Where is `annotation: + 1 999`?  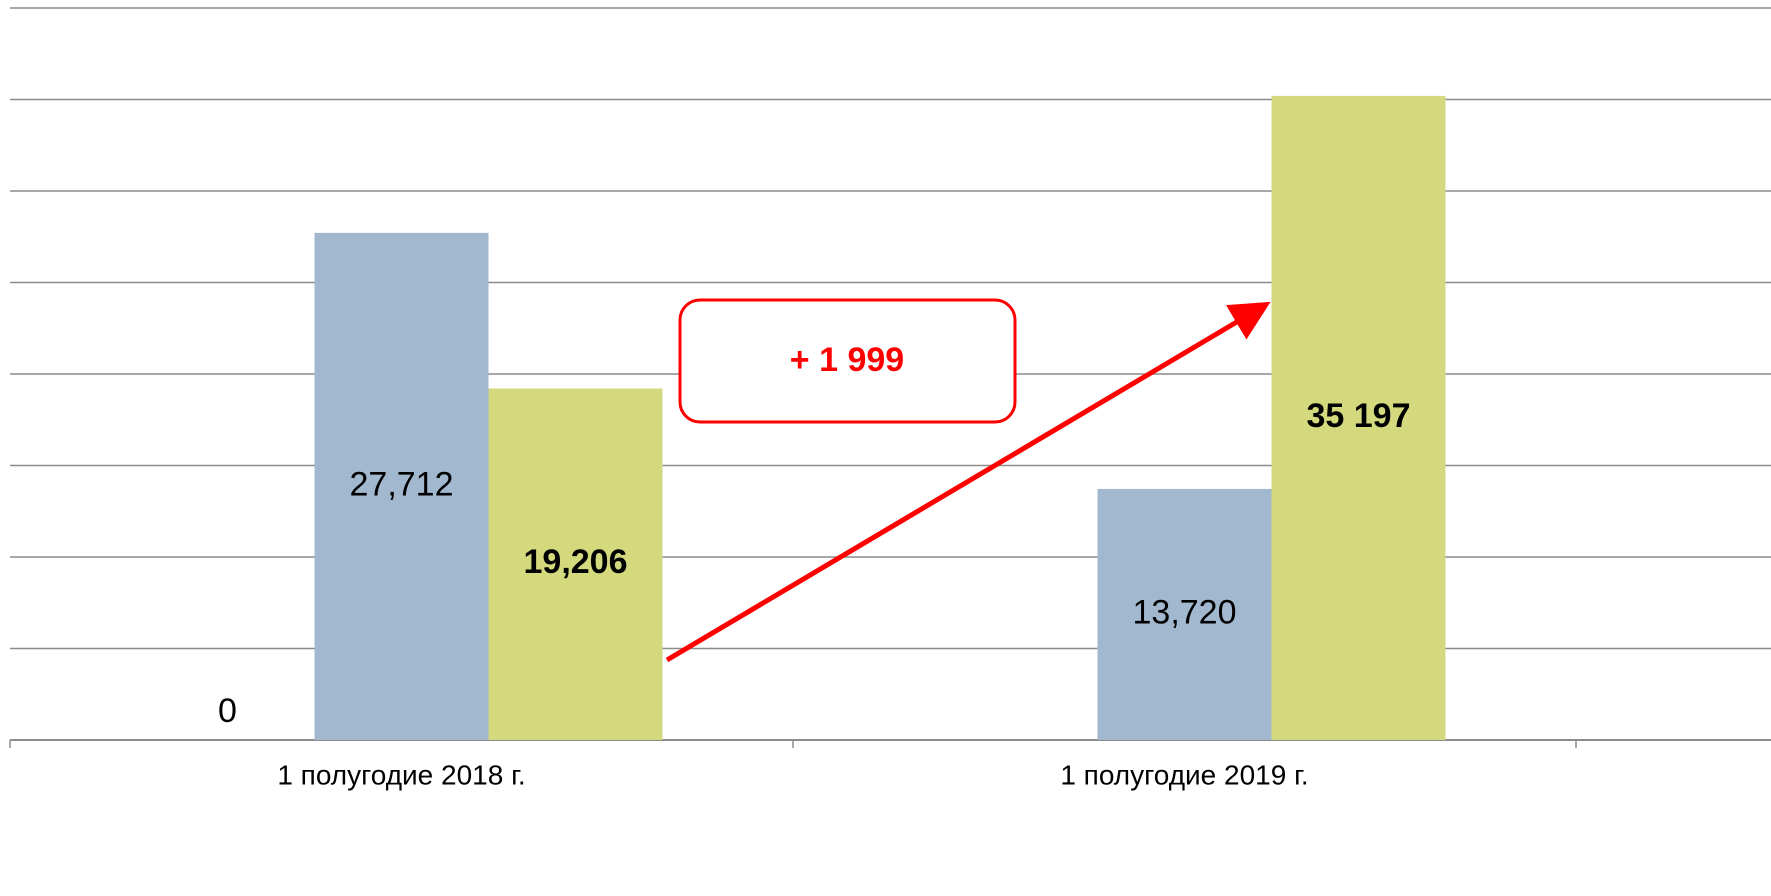
annotation: + 1 999 is located at coordinates (847, 360).